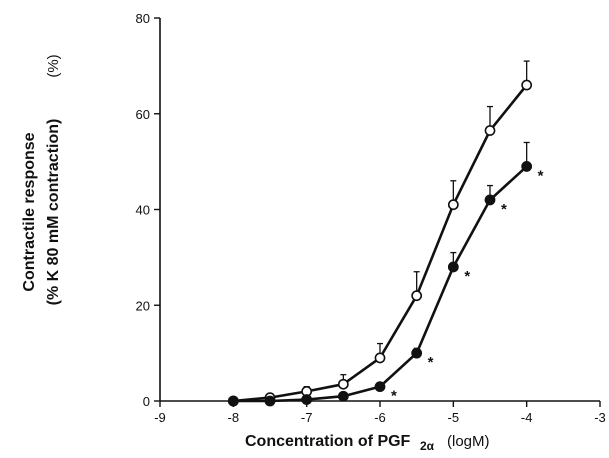 This screenshot has width=609, height=458. I want to click on x-tick-label: -9, so click(160, 417).